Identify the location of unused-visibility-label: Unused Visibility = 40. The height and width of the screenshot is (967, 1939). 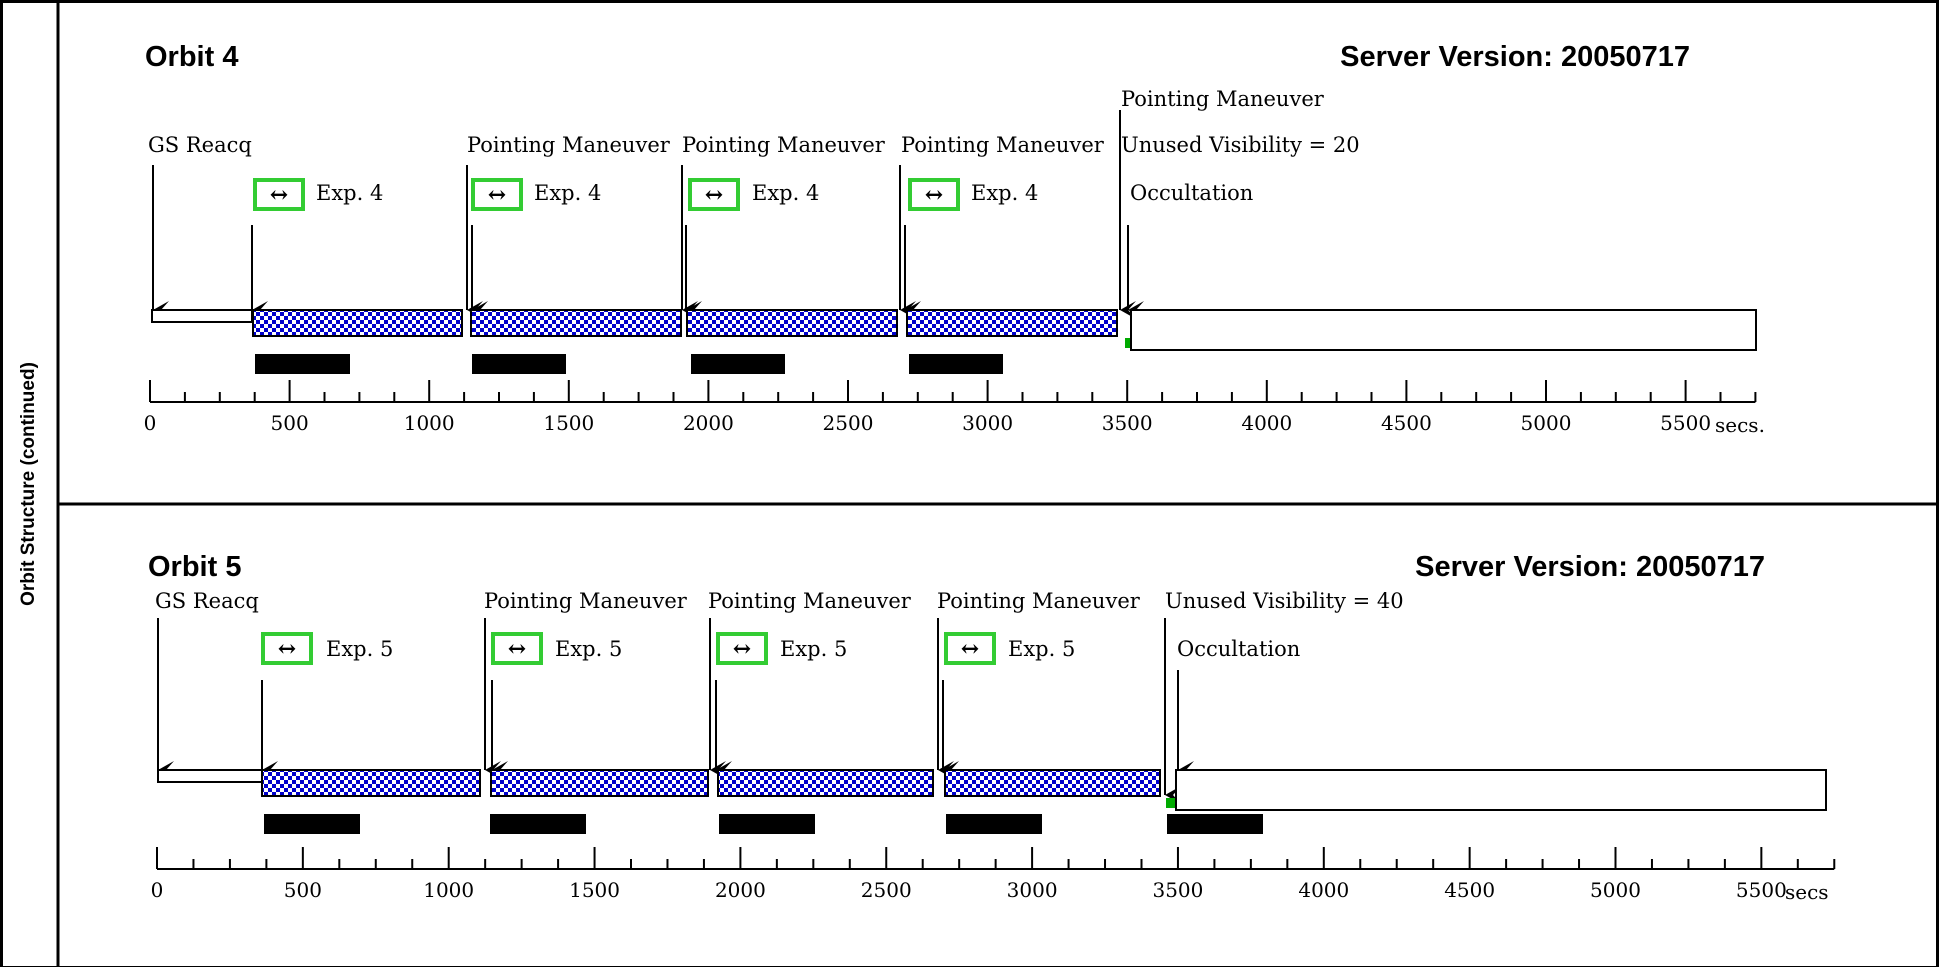
(1284, 601).